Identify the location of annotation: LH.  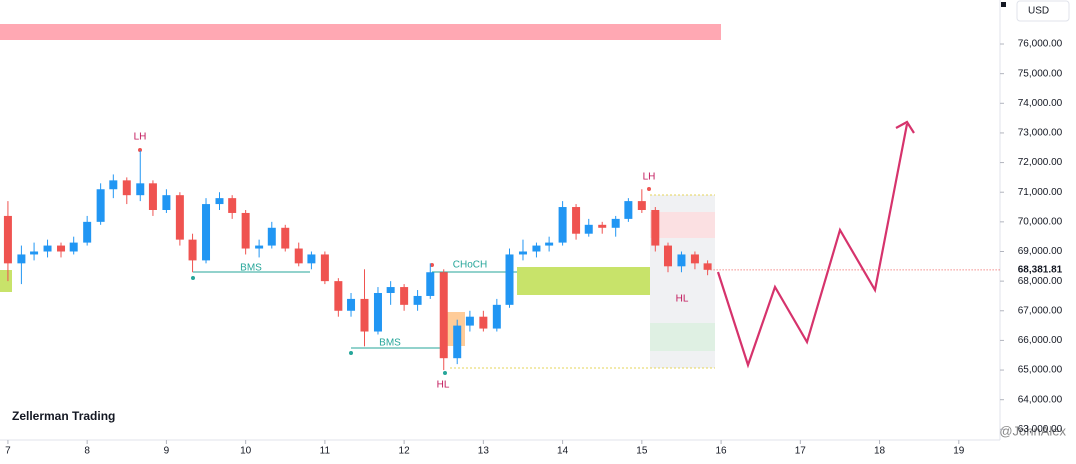
(140, 137).